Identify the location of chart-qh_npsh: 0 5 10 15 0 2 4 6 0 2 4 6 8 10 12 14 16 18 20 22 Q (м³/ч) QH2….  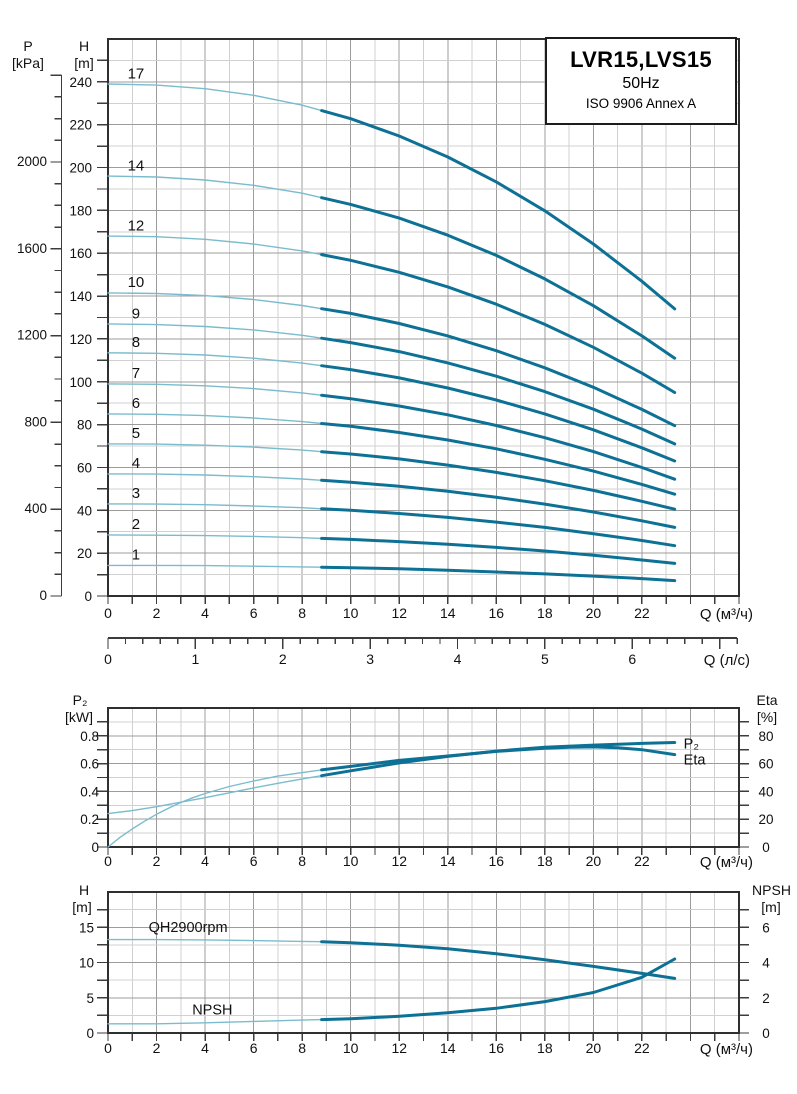
(424, 974).